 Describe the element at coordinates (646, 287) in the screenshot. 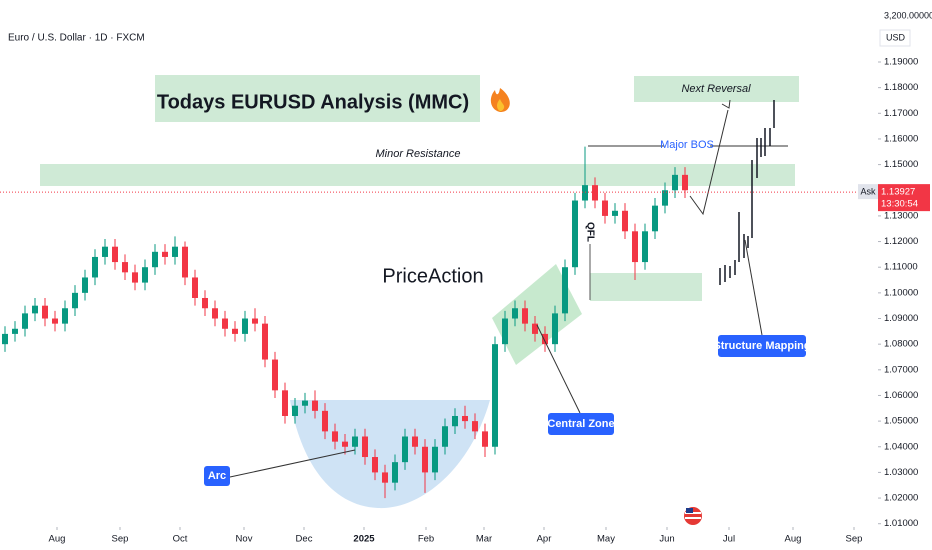

I see `demand-zone` at that location.